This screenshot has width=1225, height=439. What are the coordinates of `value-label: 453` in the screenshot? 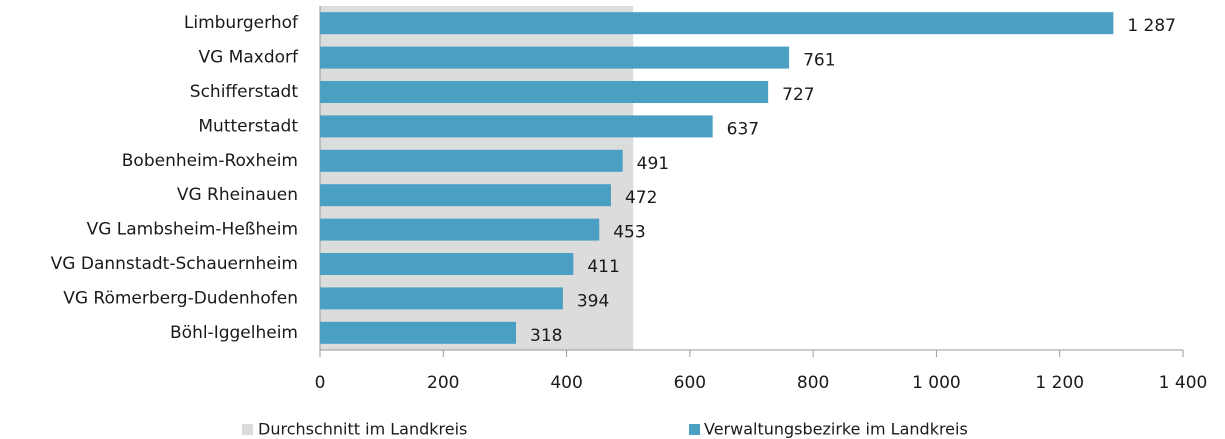 It's located at (629, 233).